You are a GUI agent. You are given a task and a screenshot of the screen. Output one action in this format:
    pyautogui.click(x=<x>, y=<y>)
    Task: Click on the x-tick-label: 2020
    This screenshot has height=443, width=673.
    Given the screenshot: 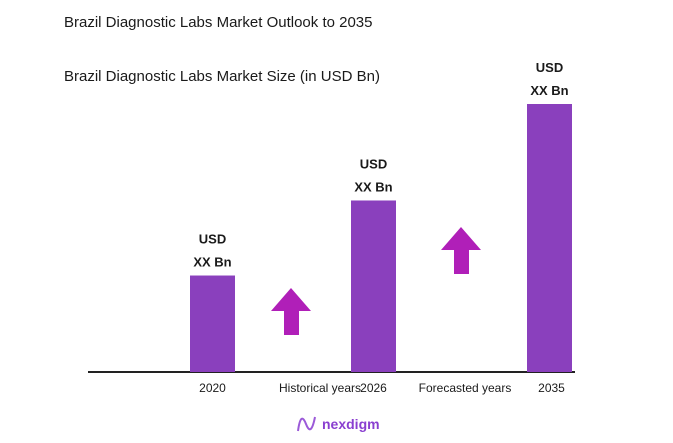 What is the action you would take?
    pyautogui.click(x=212, y=388)
    